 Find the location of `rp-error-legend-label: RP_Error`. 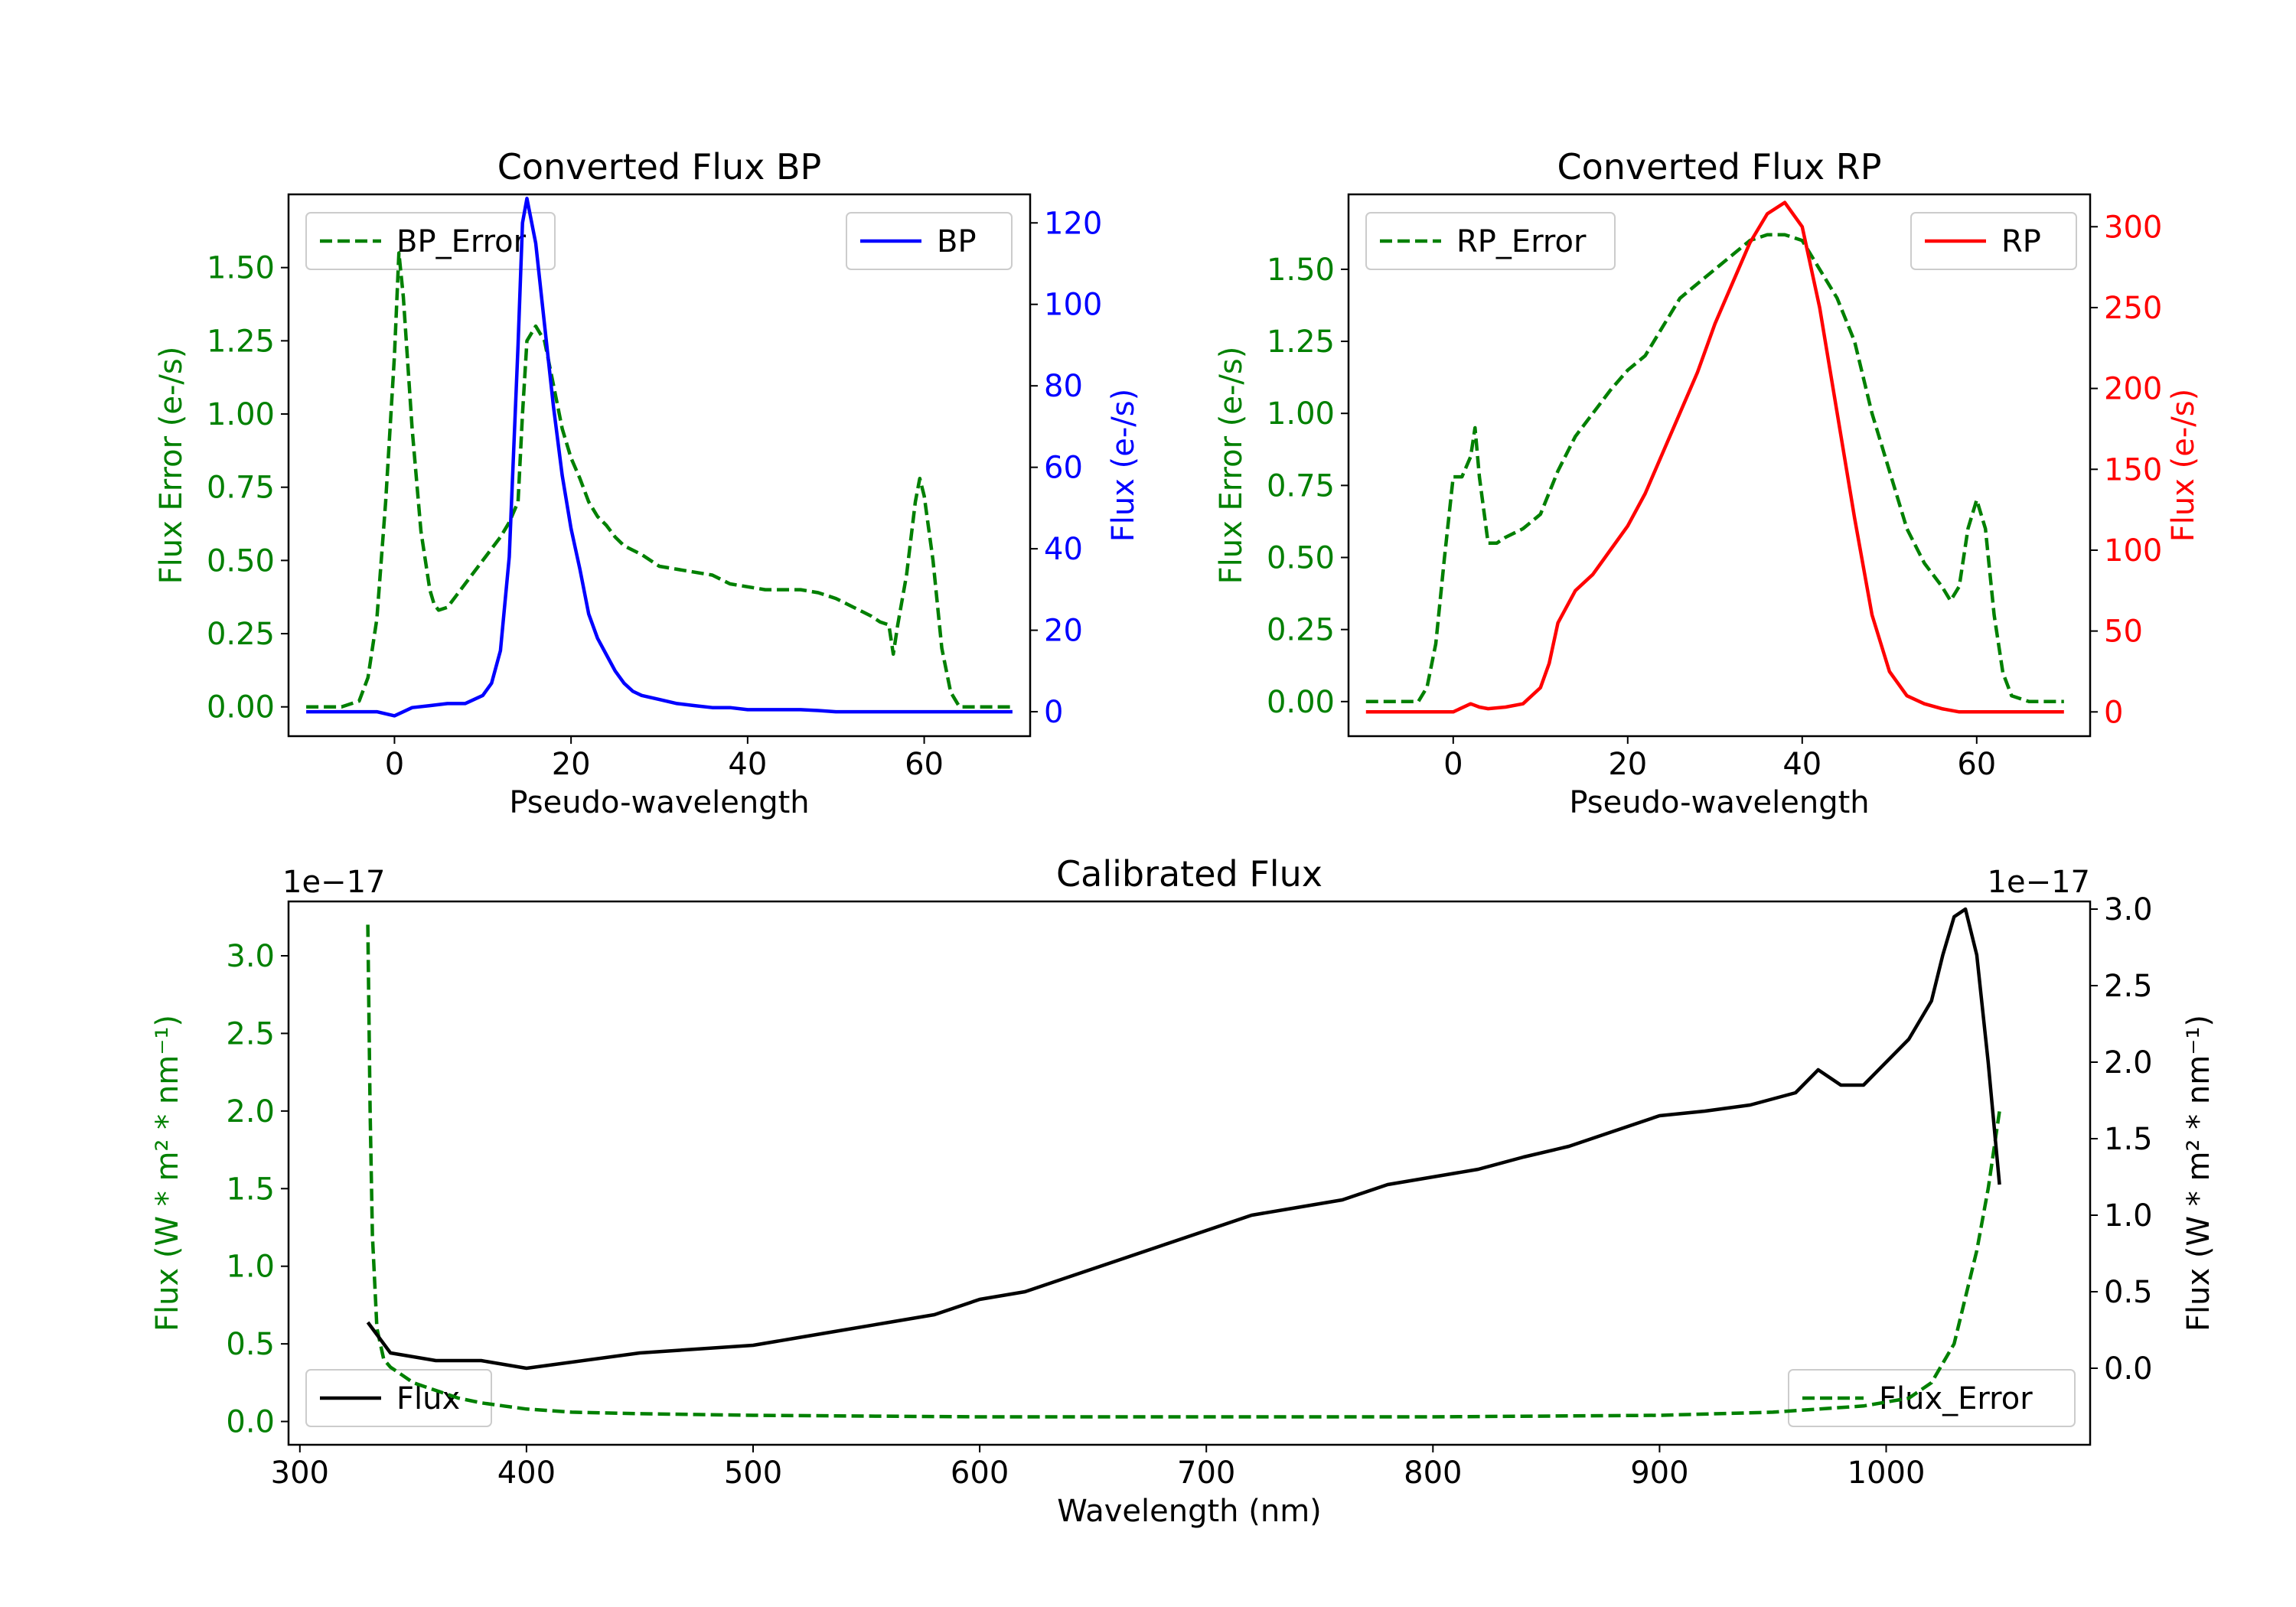

rp-error-legend-label: RP_Error is located at coordinates (1521, 242).